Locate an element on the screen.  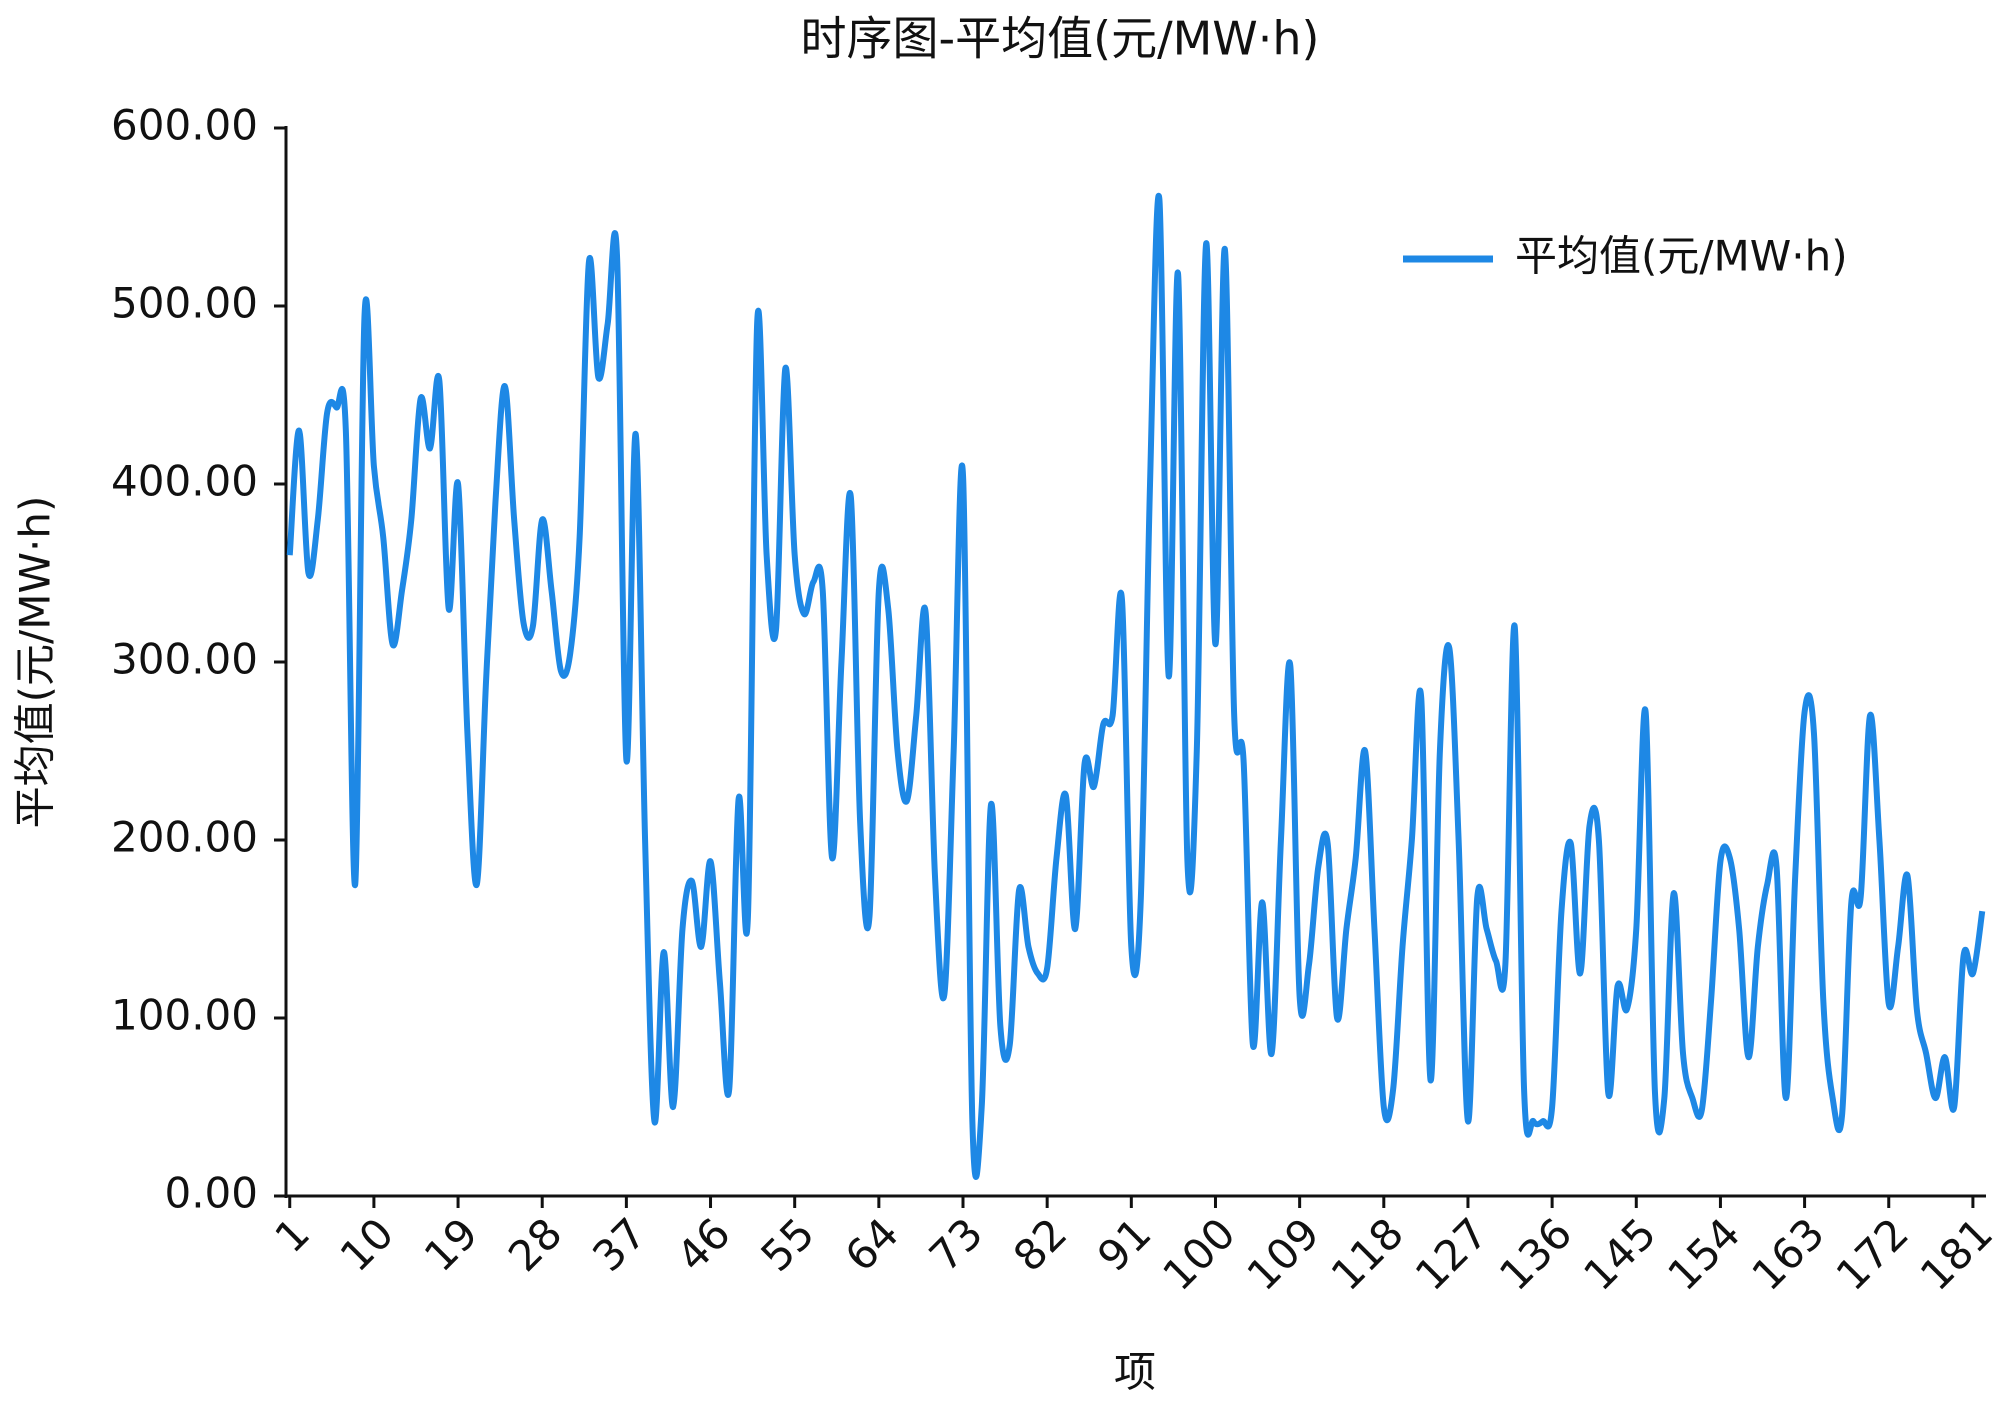
legend-label: 平均值(元/MW·h) is located at coordinates (1681, 256).